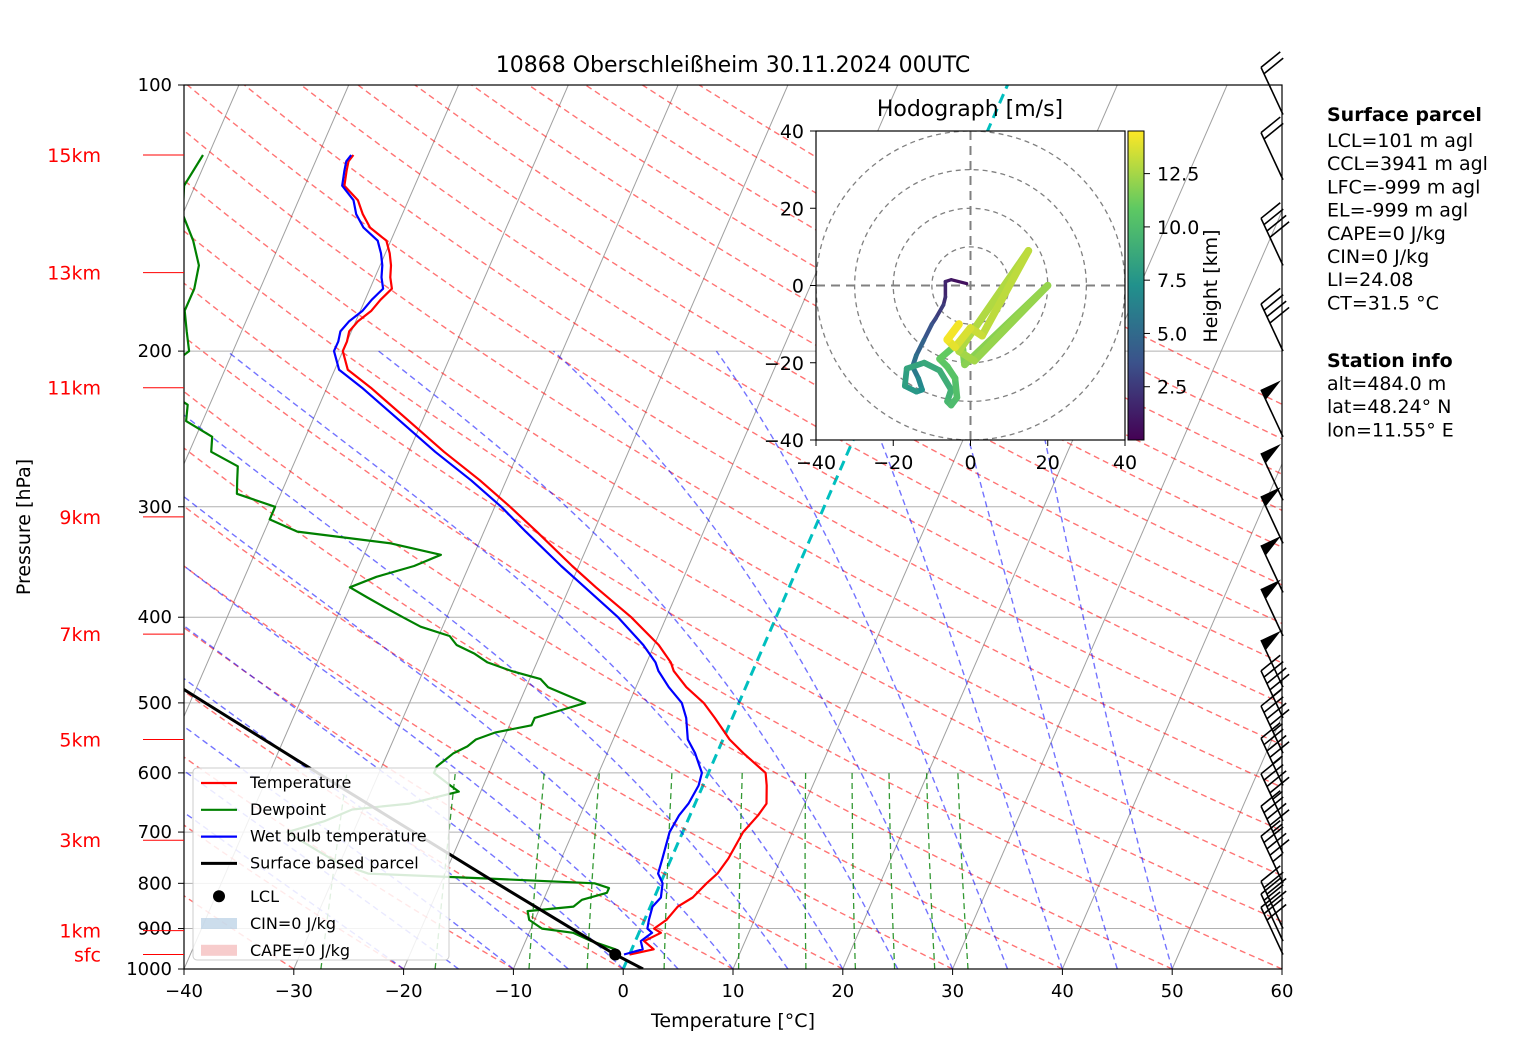  I want to click on y-tick-label: 100, so click(155, 85).